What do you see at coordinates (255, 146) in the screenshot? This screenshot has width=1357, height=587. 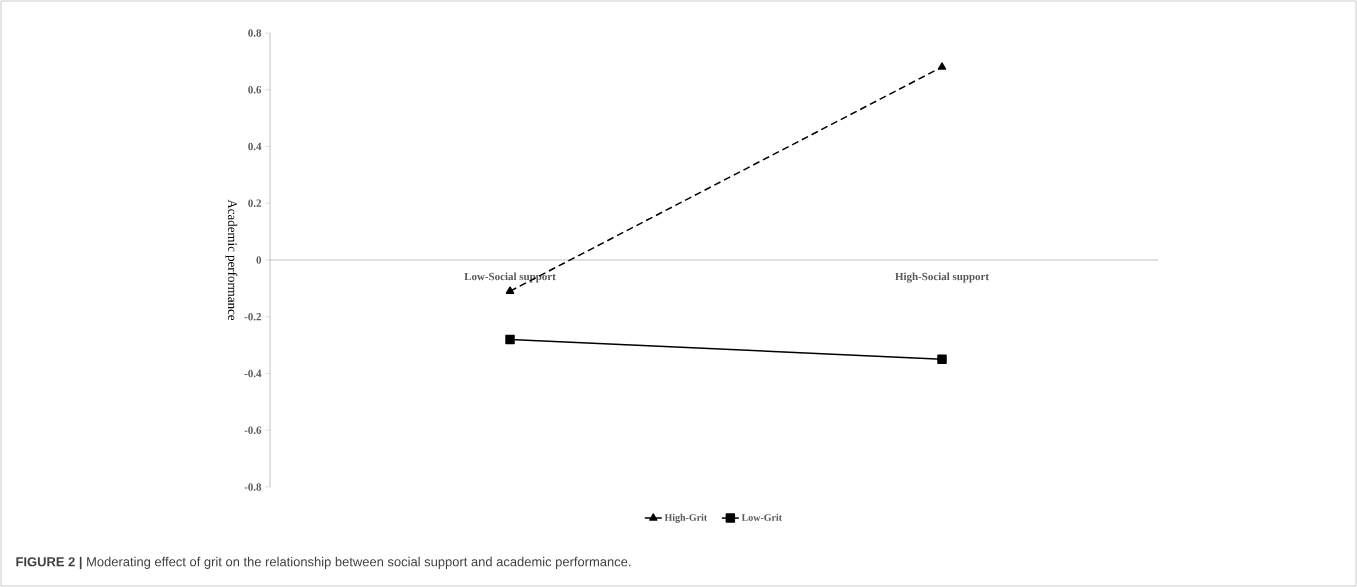 I see `y-tick-label: 0.4` at bounding box center [255, 146].